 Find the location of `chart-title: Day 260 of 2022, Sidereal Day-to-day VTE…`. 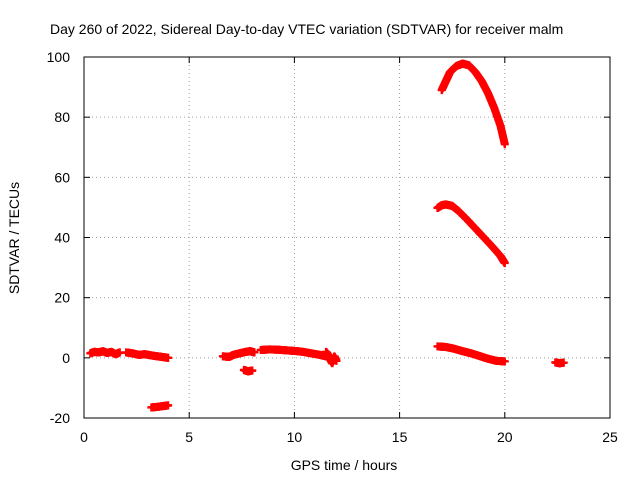

chart-title: Day 260 of 2022, Sidereal Day-to-day VTE… is located at coordinates (306, 29).